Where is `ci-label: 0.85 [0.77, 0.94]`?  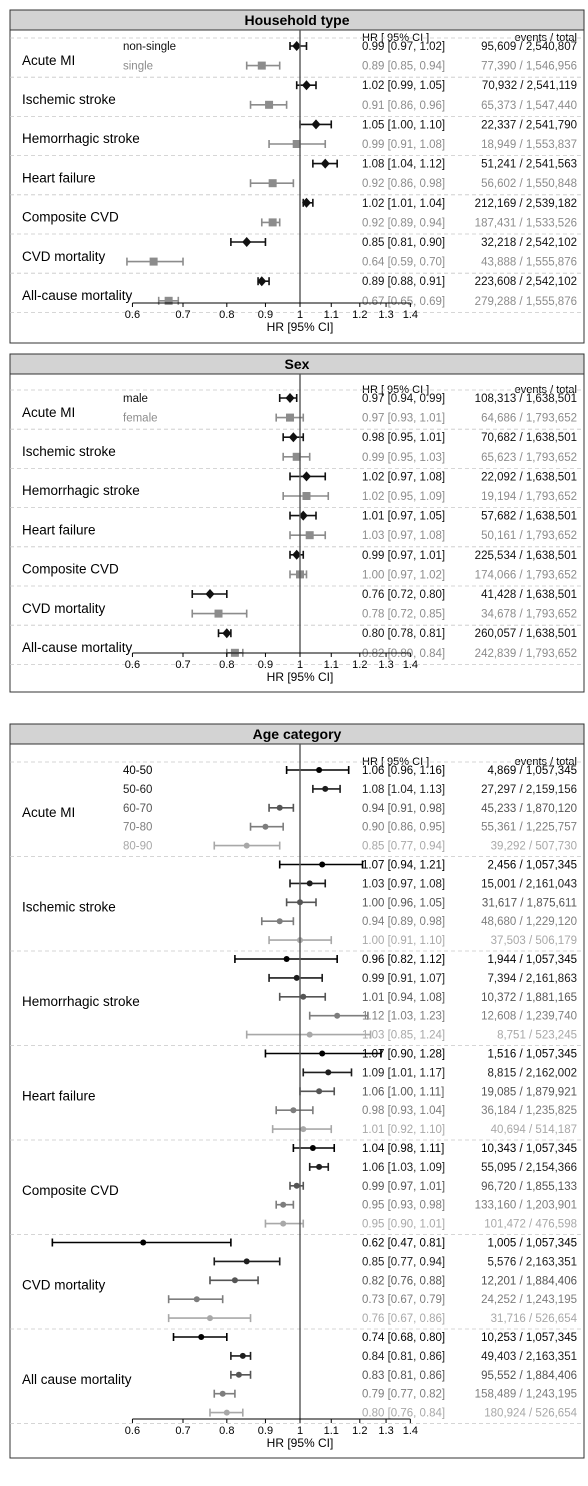 ci-label: 0.85 [0.77, 0.94] is located at coordinates (403, 847).